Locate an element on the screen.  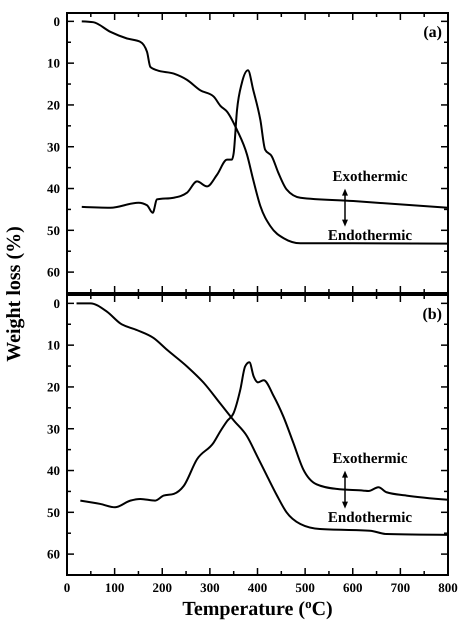
x-tick-label: 400 is located at coordinates (258, 587).